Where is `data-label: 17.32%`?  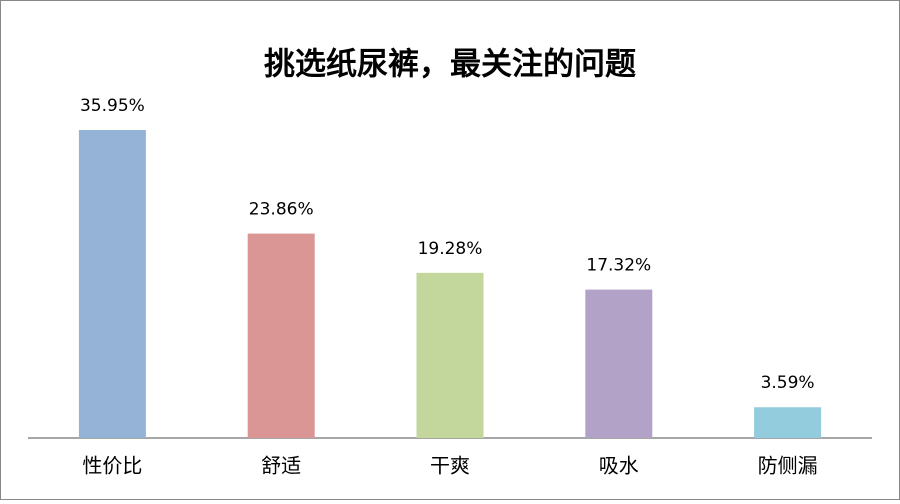 data-label: 17.32% is located at coordinates (618, 266).